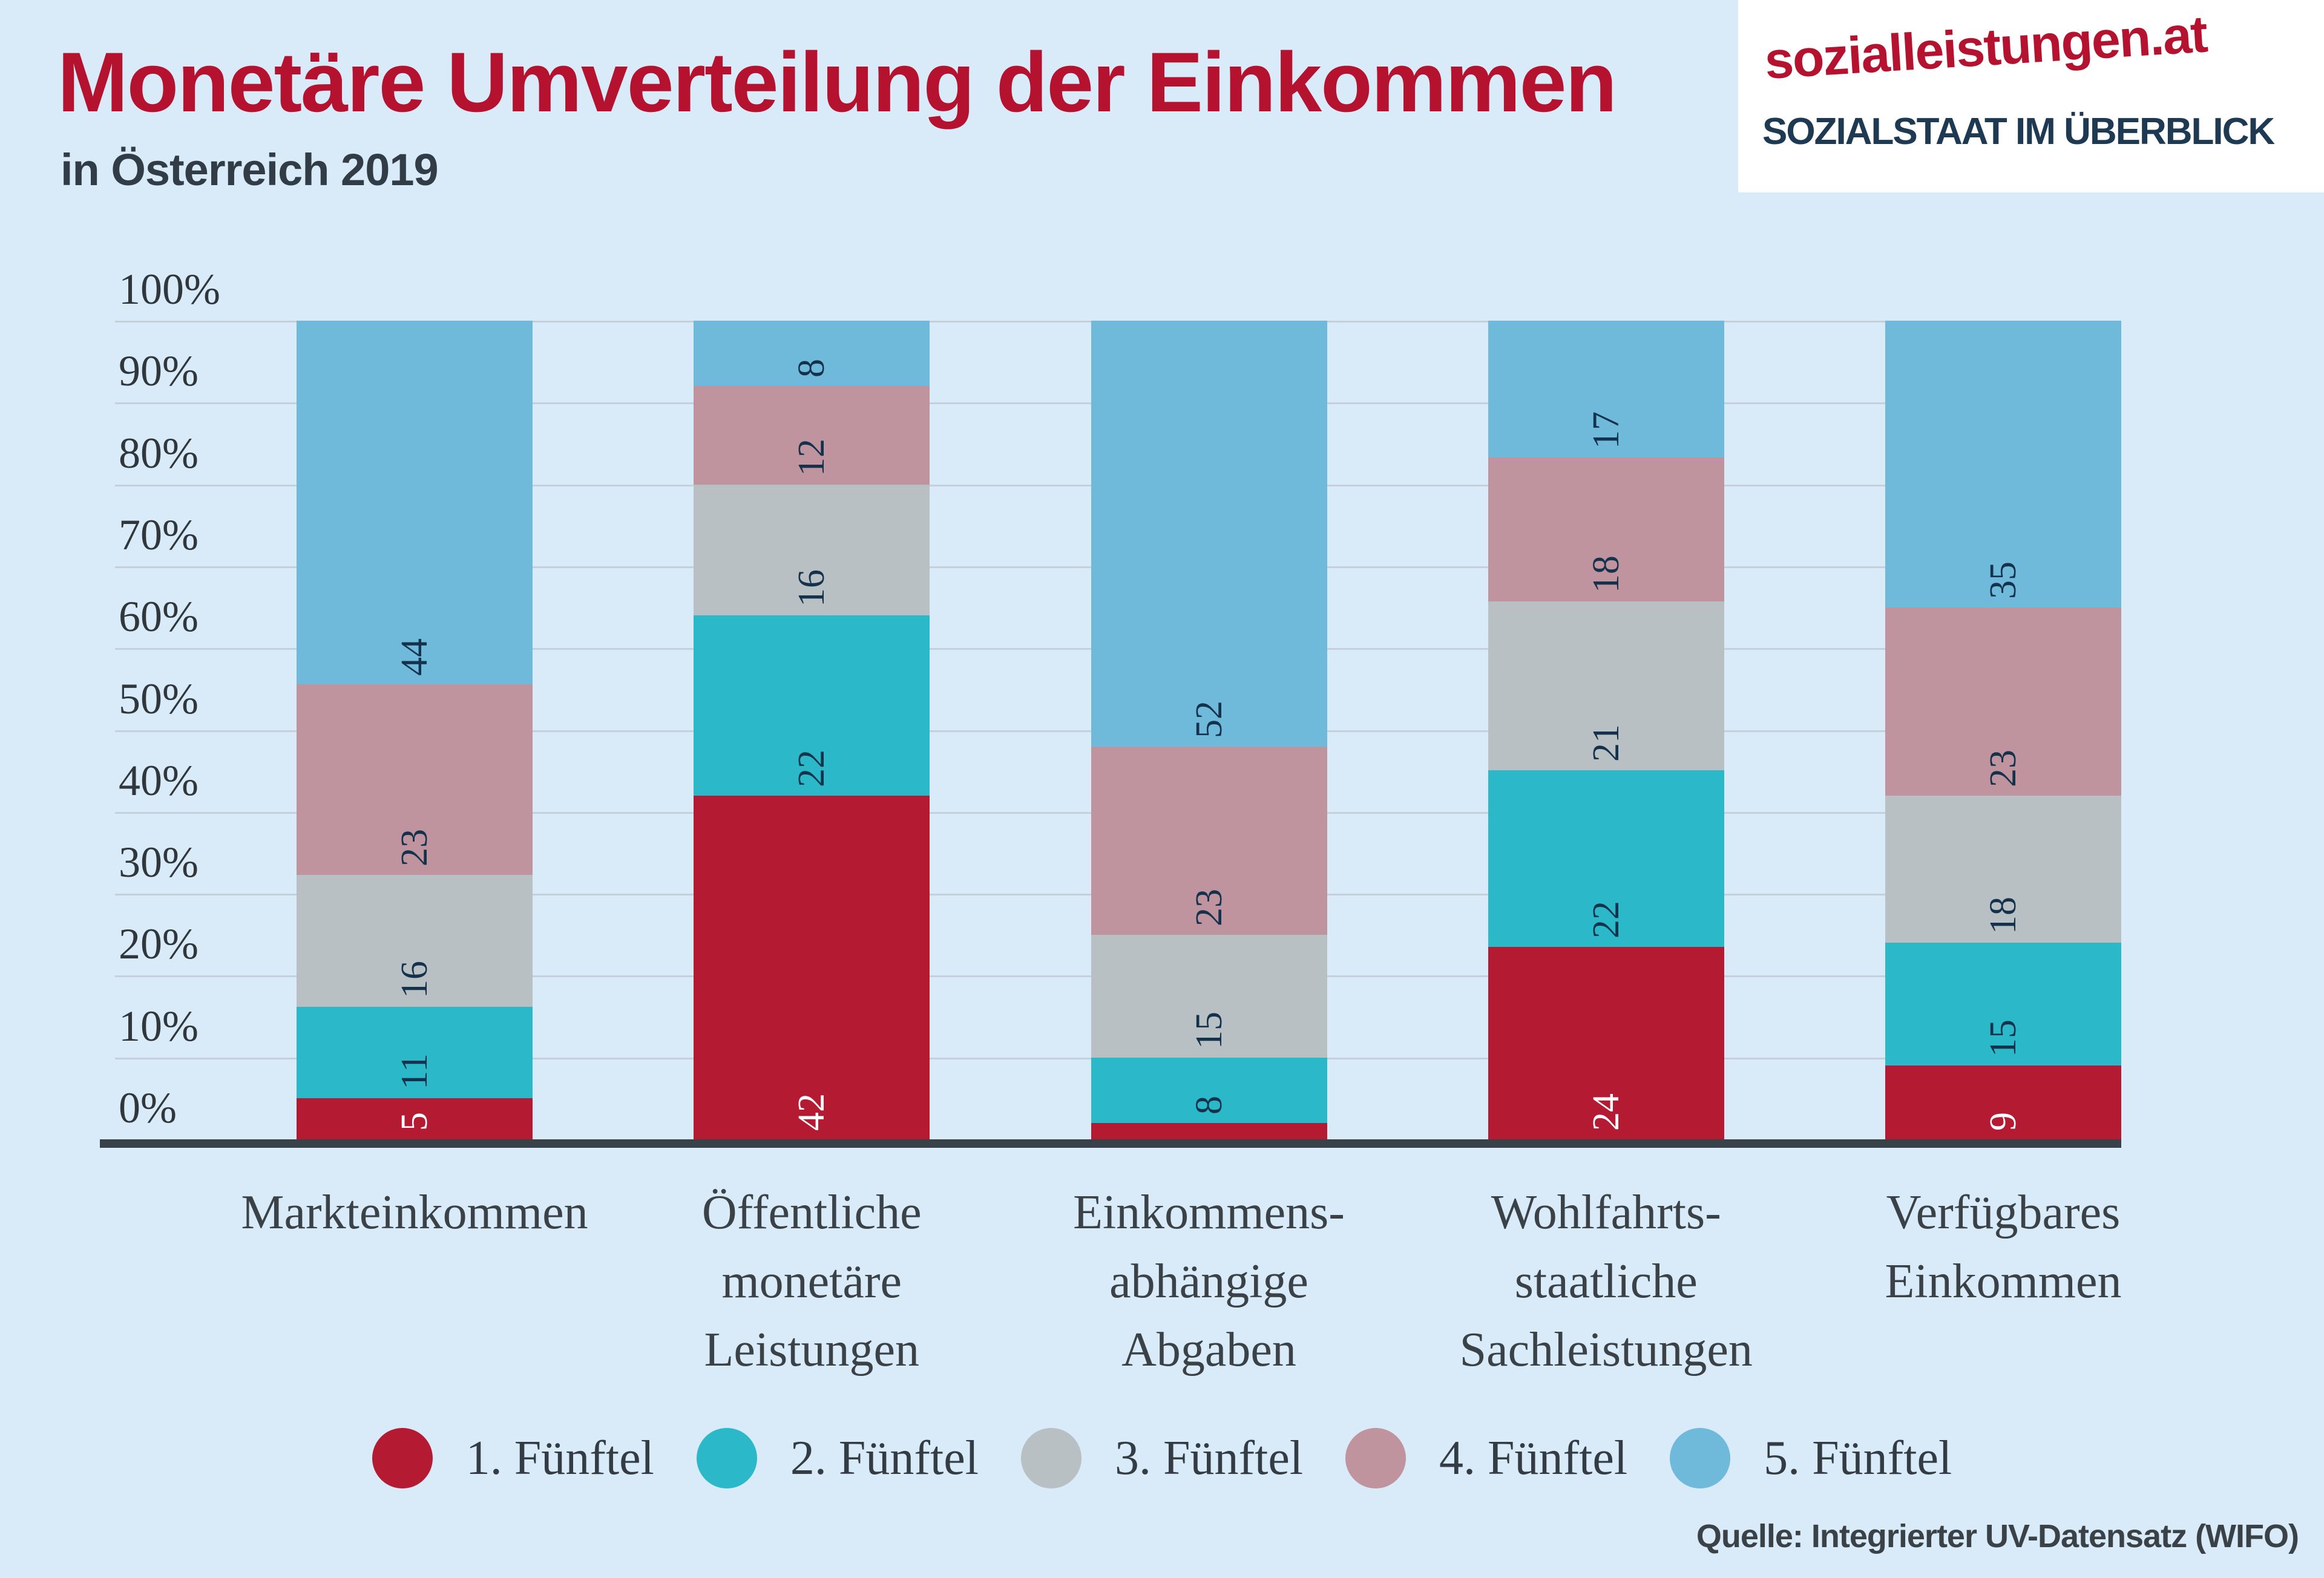 The image size is (2324, 1578). What do you see at coordinates (159, 698) in the screenshot?
I see `y-axis-tick-label: 50%` at bounding box center [159, 698].